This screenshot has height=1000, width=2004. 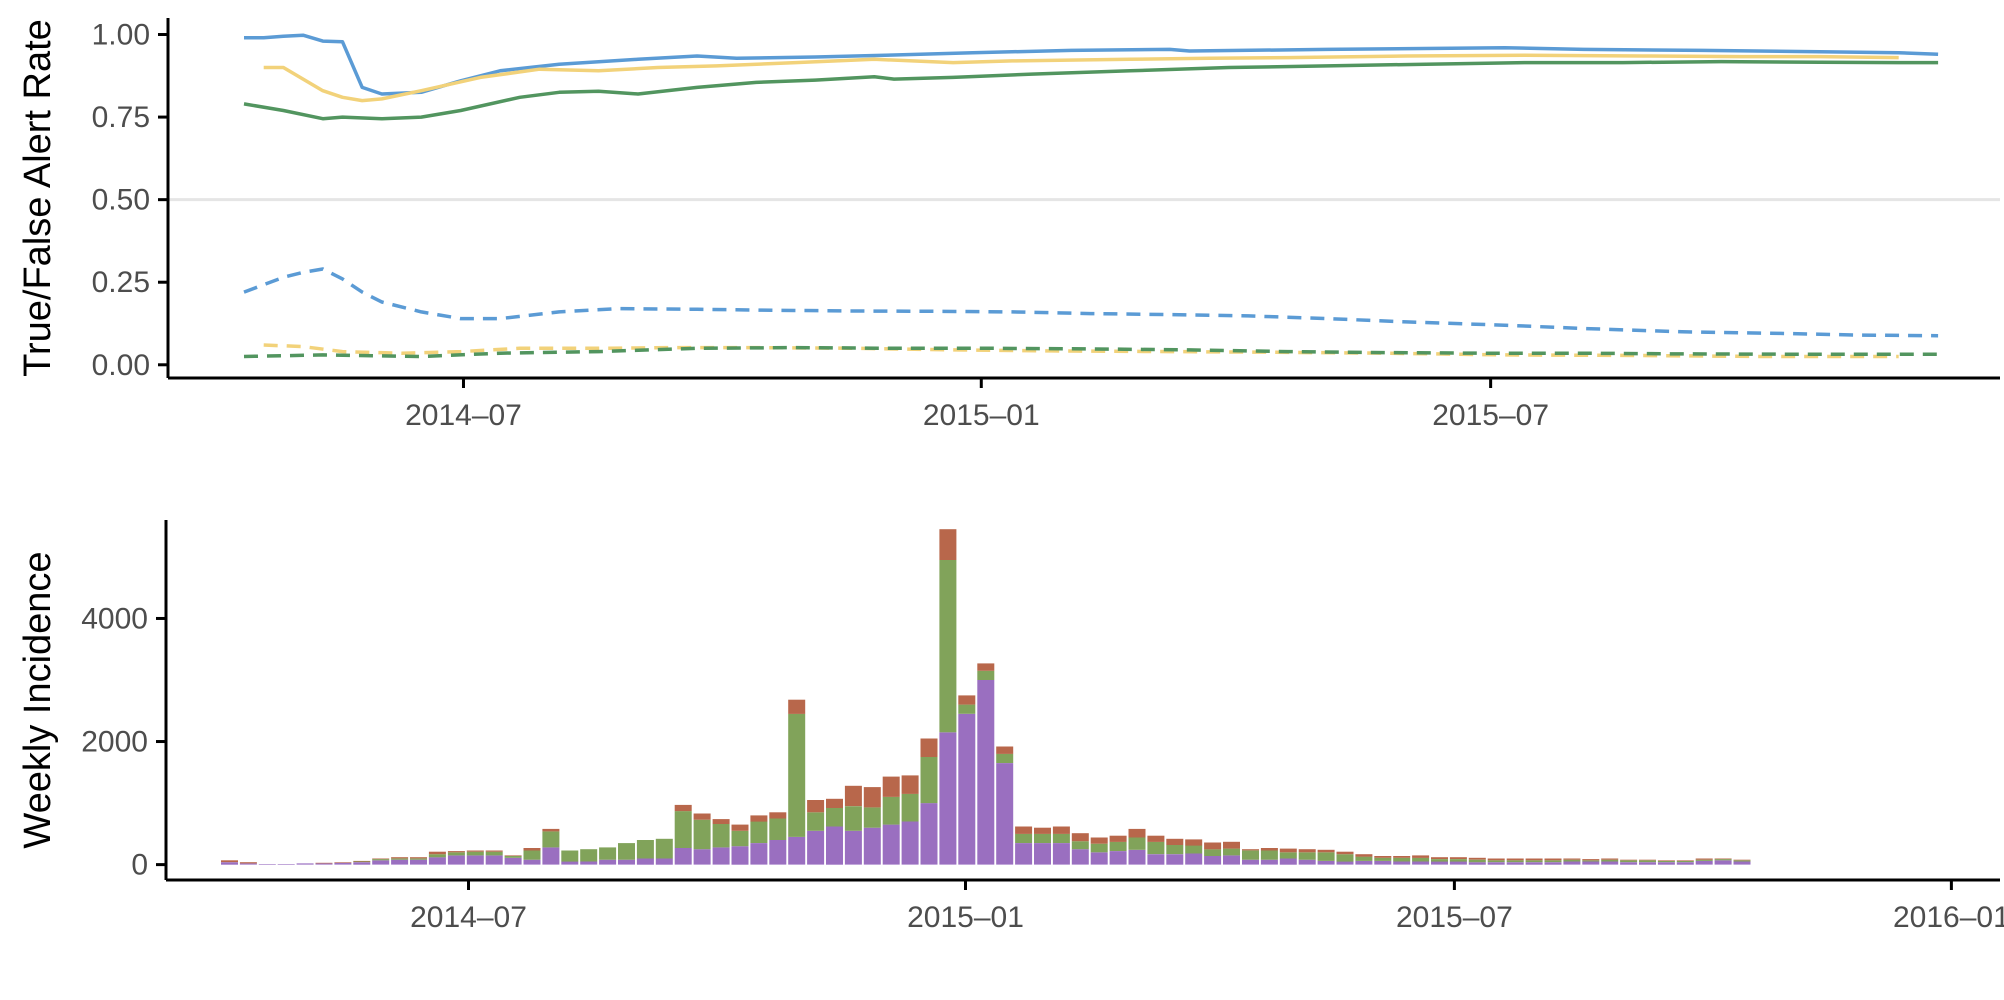 What do you see at coordinates (1081, 351) in the screenshot?
I see `series-line-yellow-dashed` at bounding box center [1081, 351].